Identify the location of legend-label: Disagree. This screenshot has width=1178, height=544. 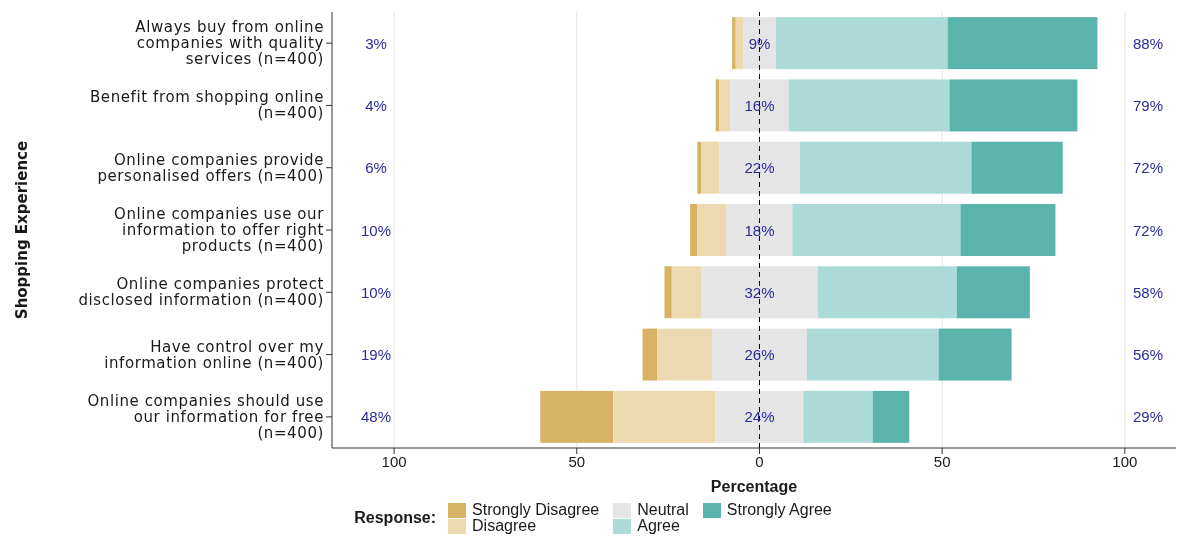
(504, 525).